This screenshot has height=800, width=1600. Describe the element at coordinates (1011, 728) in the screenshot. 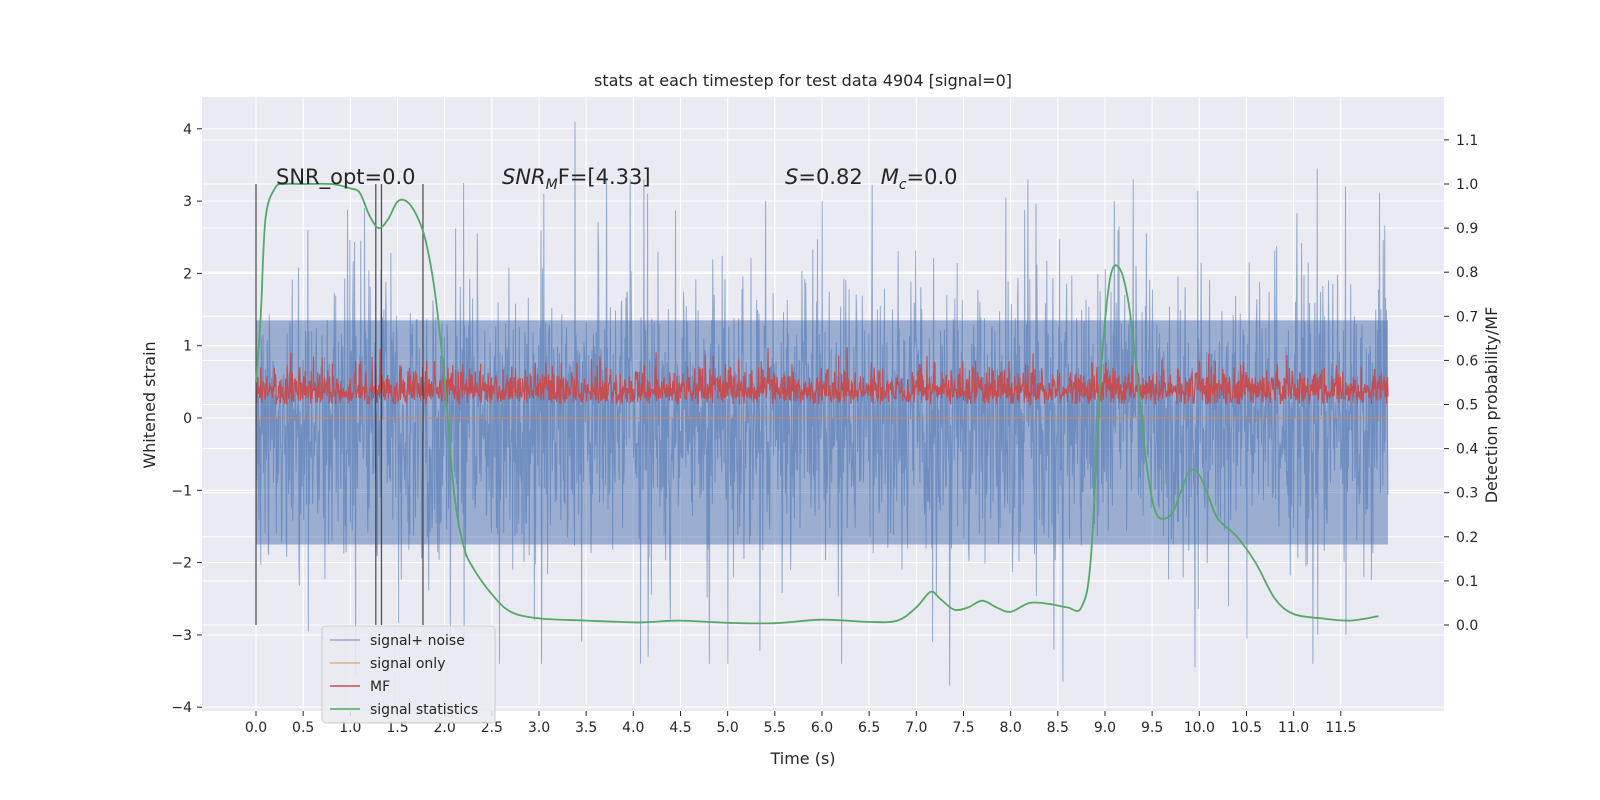

I see `x-tick-label: 8.0` at that location.